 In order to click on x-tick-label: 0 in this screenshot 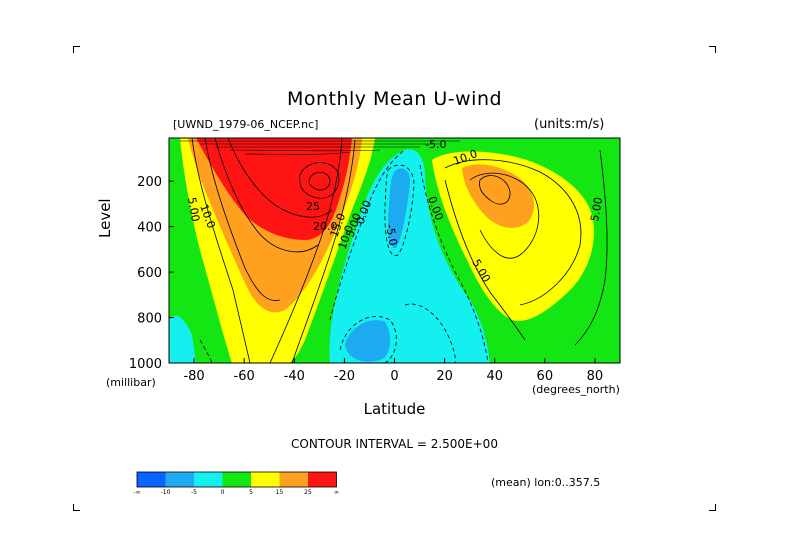, I will do `click(394, 376)`.